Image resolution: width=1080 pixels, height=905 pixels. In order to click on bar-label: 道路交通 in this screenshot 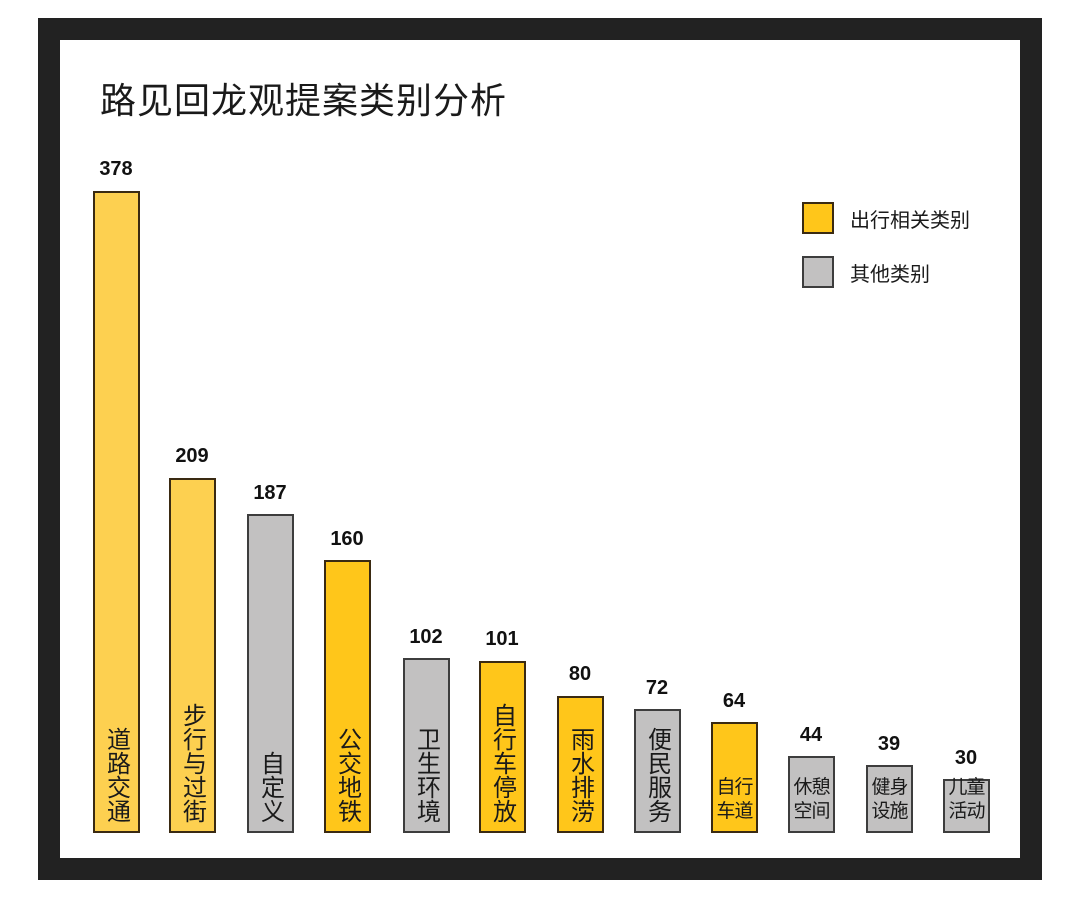, I will do `click(116, 775)`.